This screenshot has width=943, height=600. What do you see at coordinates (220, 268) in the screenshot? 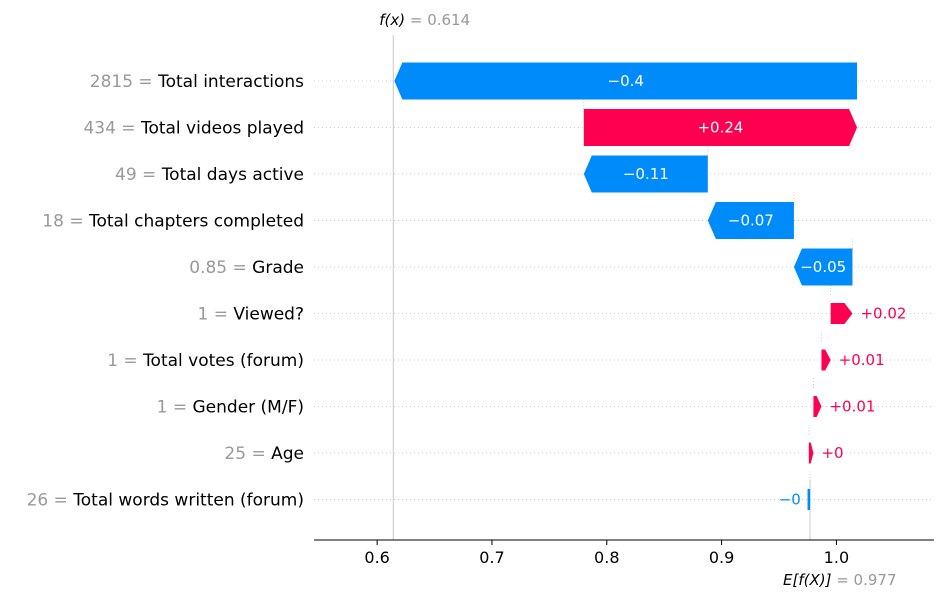
I see `feature-value: 0.85 =` at bounding box center [220, 268].